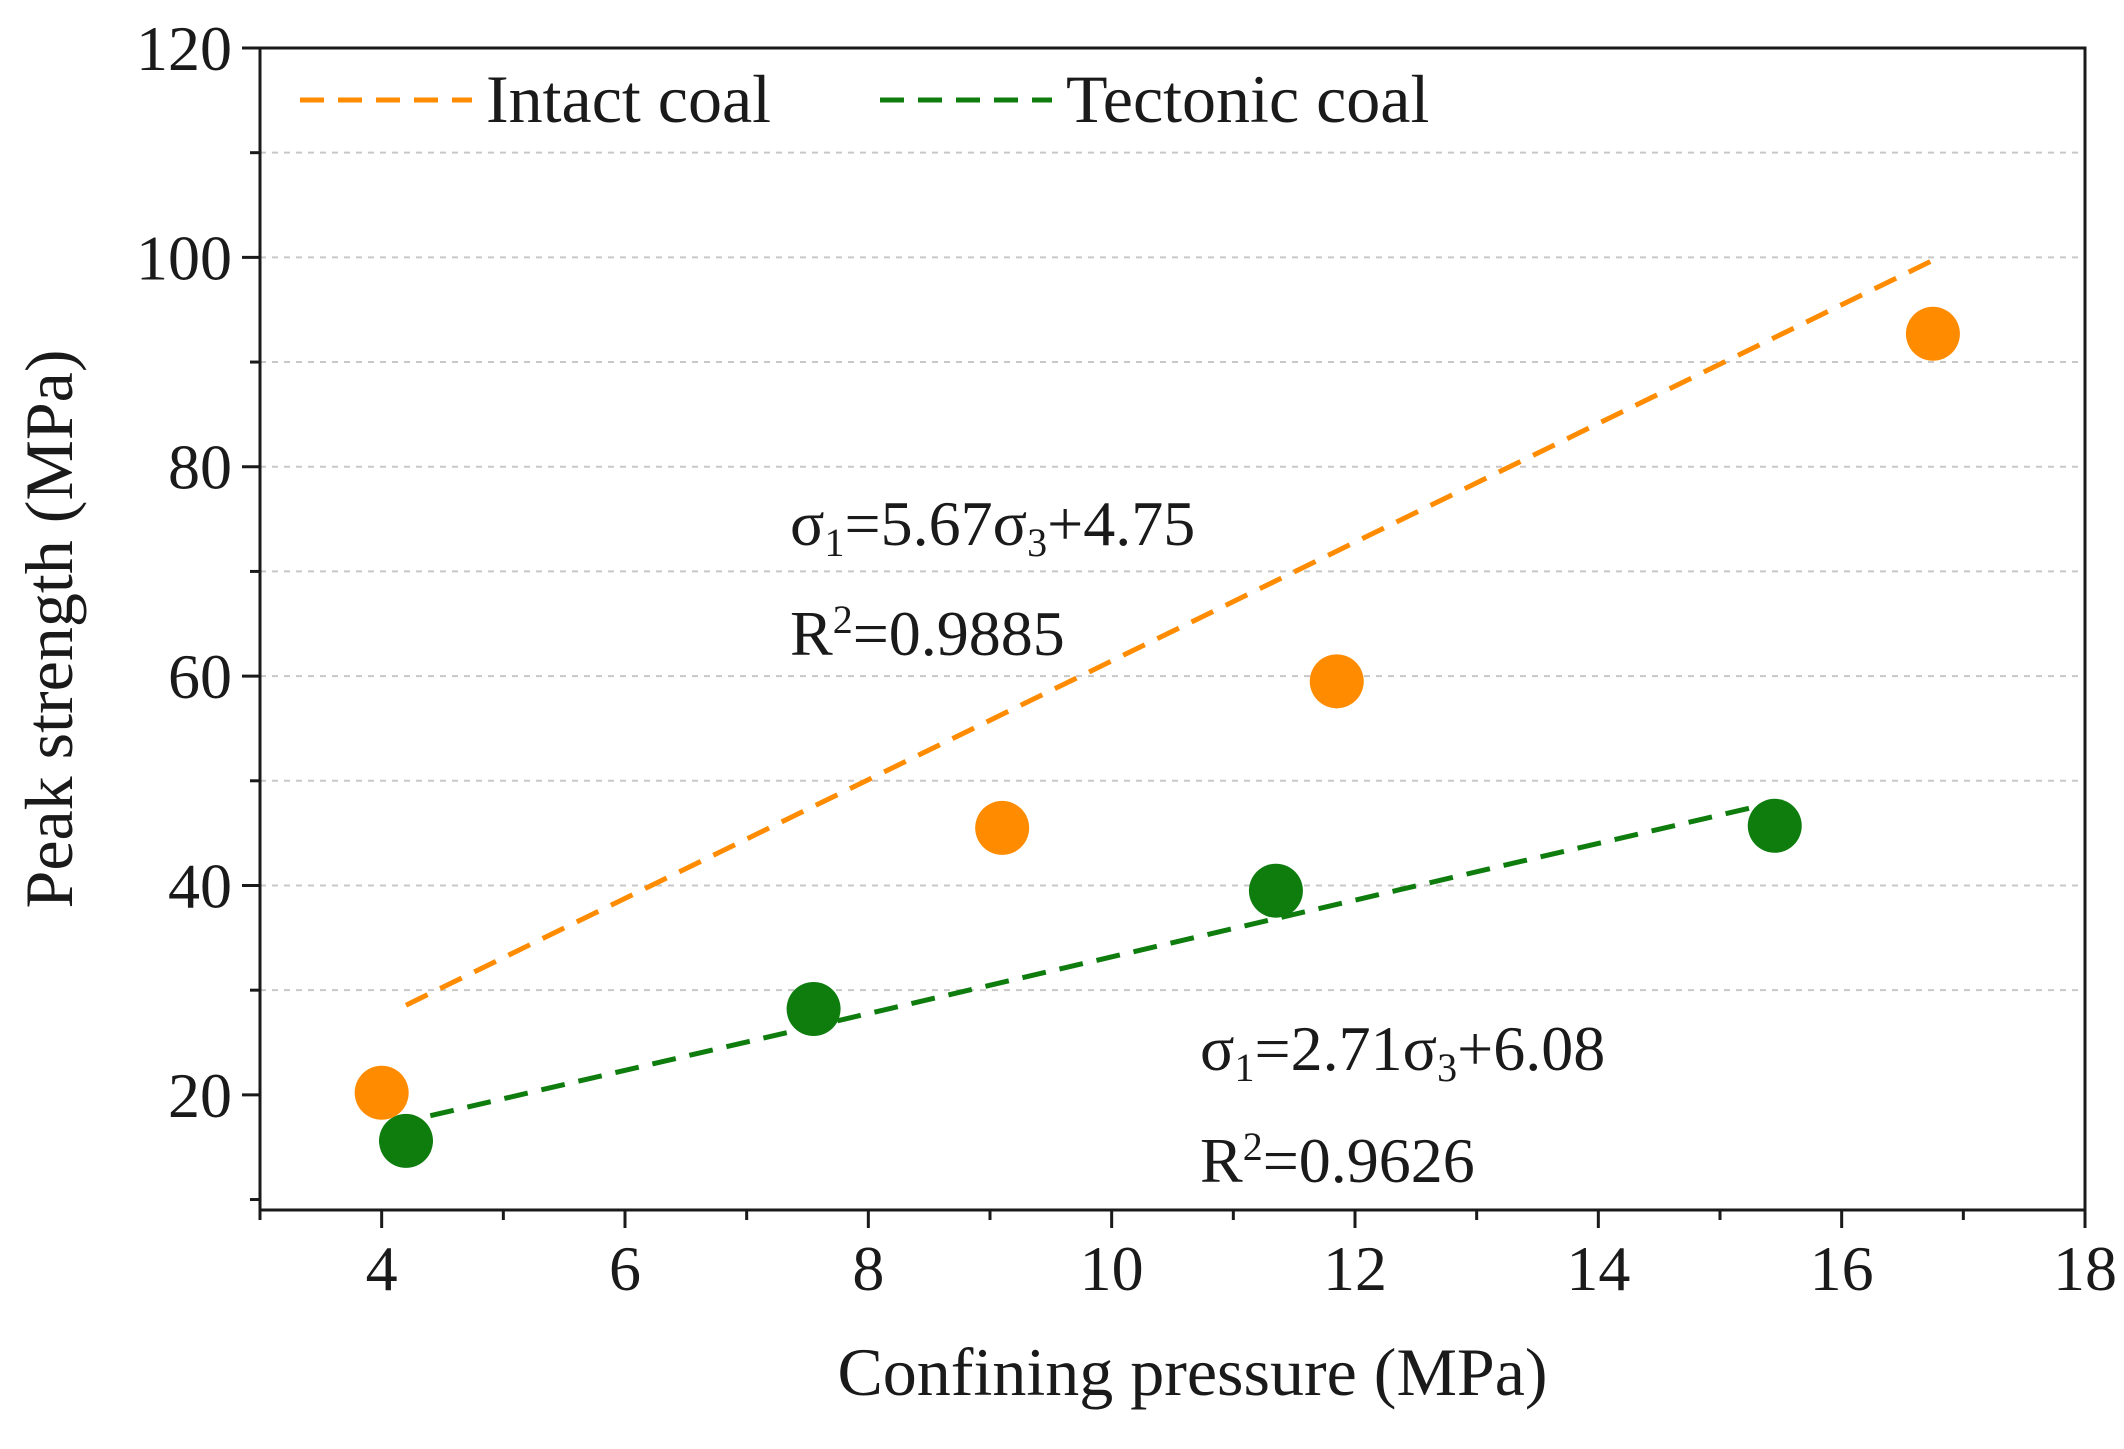 The width and height of the screenshot is (2124, 1449). What do you see at coordinates (184, 257) in the screenshot?
I see `y-tick-label: 100` at bounding box center [184, 257].